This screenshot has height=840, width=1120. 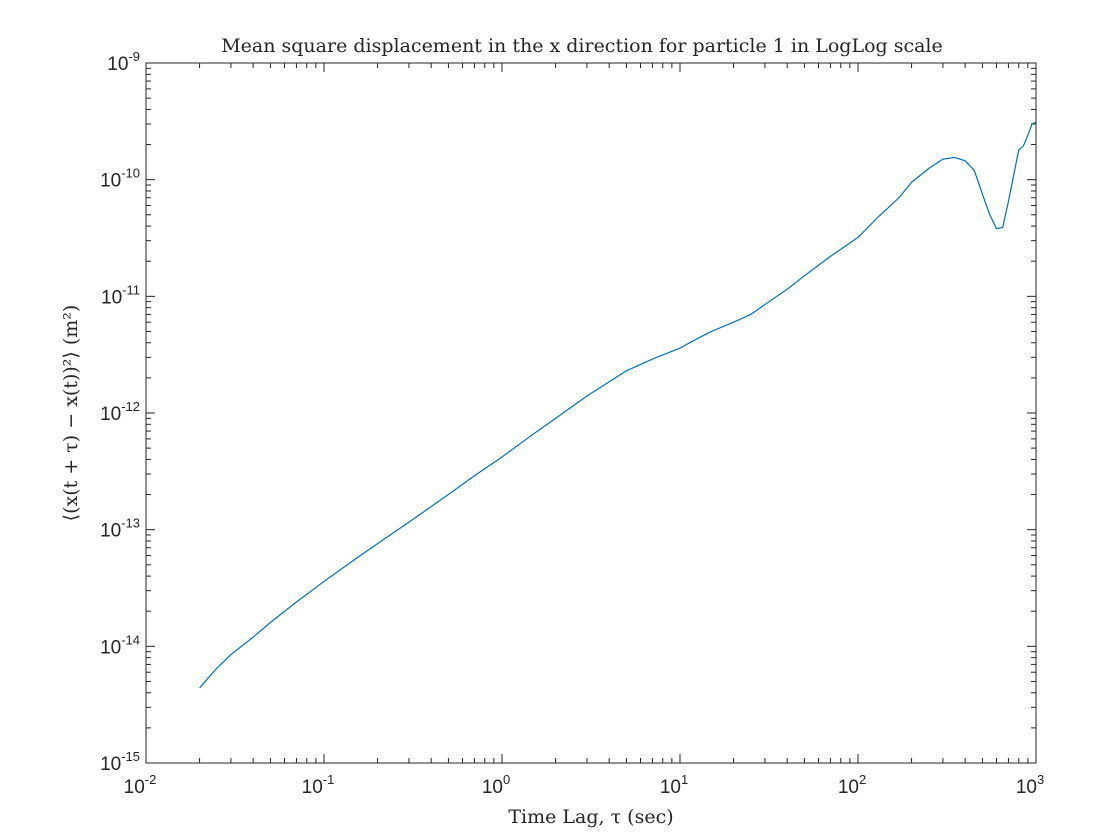 I want to click on y-tick-exponent: -15, so click(x=130, y=756).